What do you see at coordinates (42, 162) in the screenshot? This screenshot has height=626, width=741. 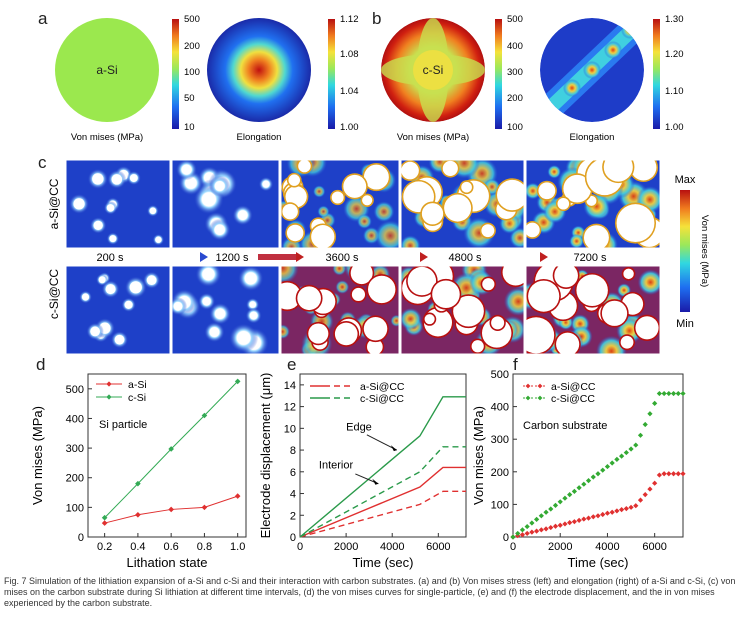 I see `panel-letter-c: c` at bounding box center [42, 162].